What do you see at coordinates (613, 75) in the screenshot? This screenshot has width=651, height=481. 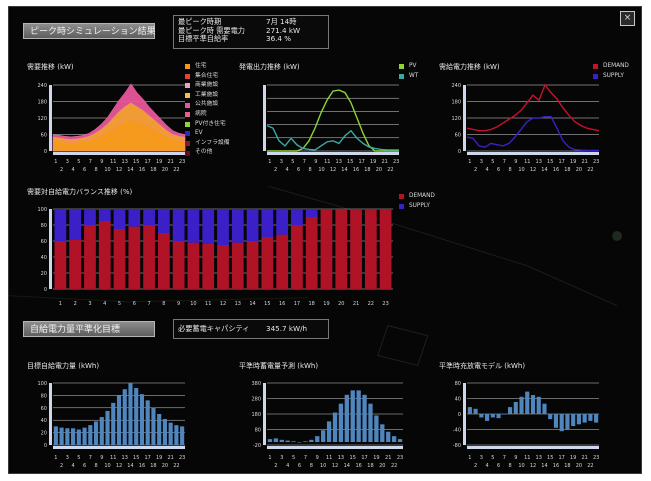 I see `legend-label: SUPPLY` at bounding box center [613, 75].